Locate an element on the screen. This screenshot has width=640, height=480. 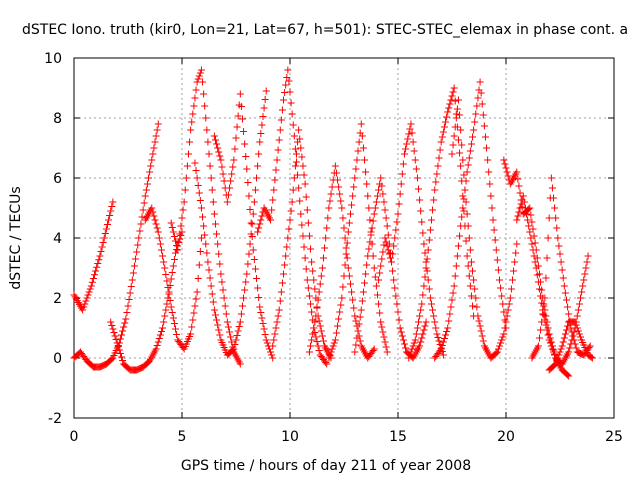
x-tick-labels: 0 5 10 15 20 25 is located at coordinates (346, 437).